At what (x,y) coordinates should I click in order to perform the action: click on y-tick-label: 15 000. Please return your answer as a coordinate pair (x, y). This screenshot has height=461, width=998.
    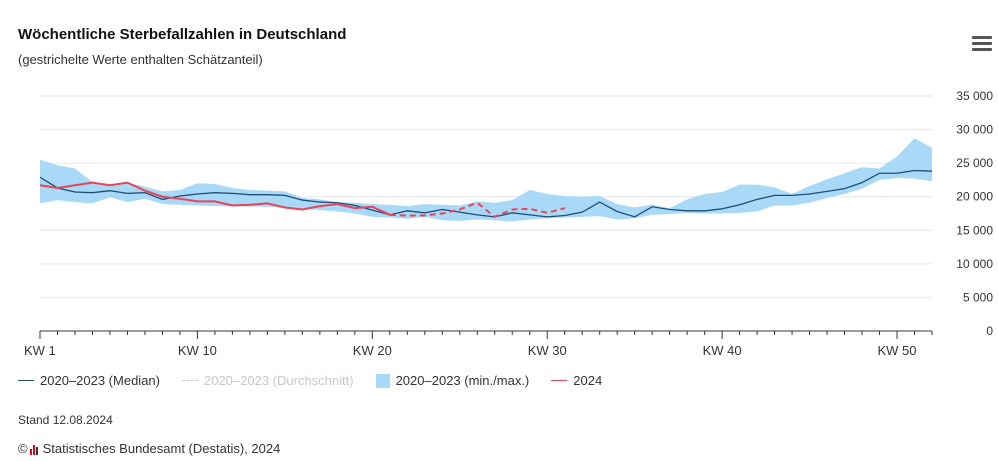
    Looking at the image, I should click on (974, 230).